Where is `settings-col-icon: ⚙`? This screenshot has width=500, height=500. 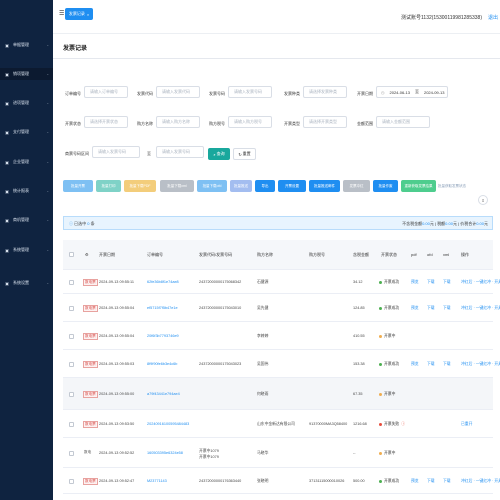
settings-col-icon: ⚙ is located at coordinates (87, 254).